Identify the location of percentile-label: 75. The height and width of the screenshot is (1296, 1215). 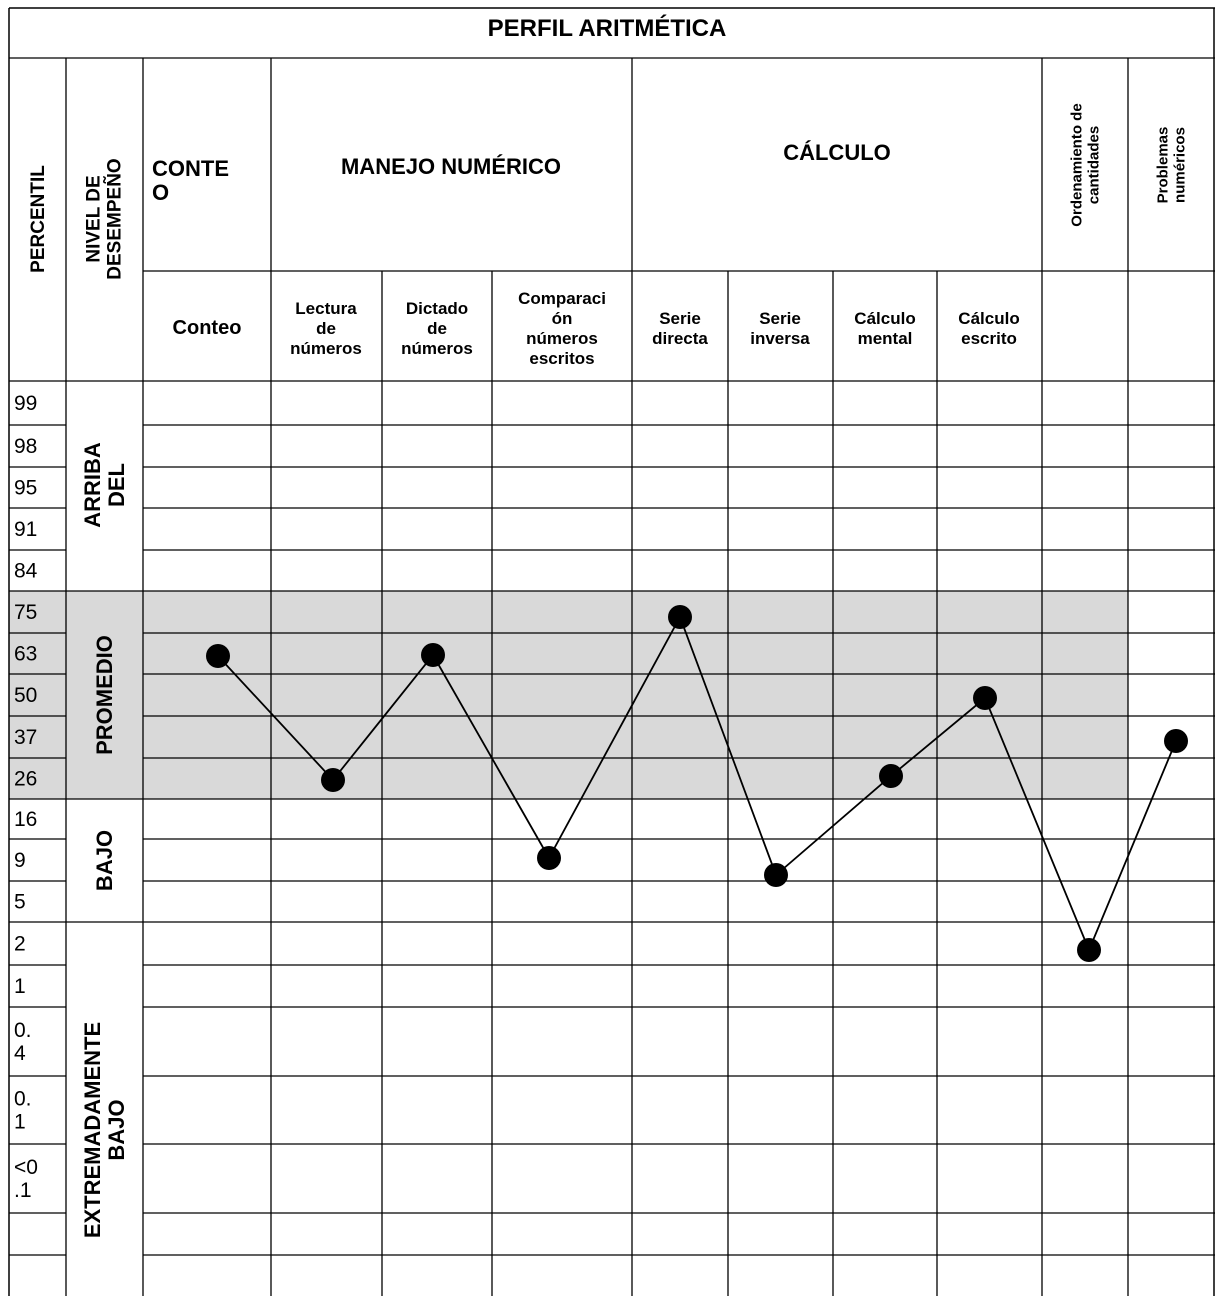
(25, 612).